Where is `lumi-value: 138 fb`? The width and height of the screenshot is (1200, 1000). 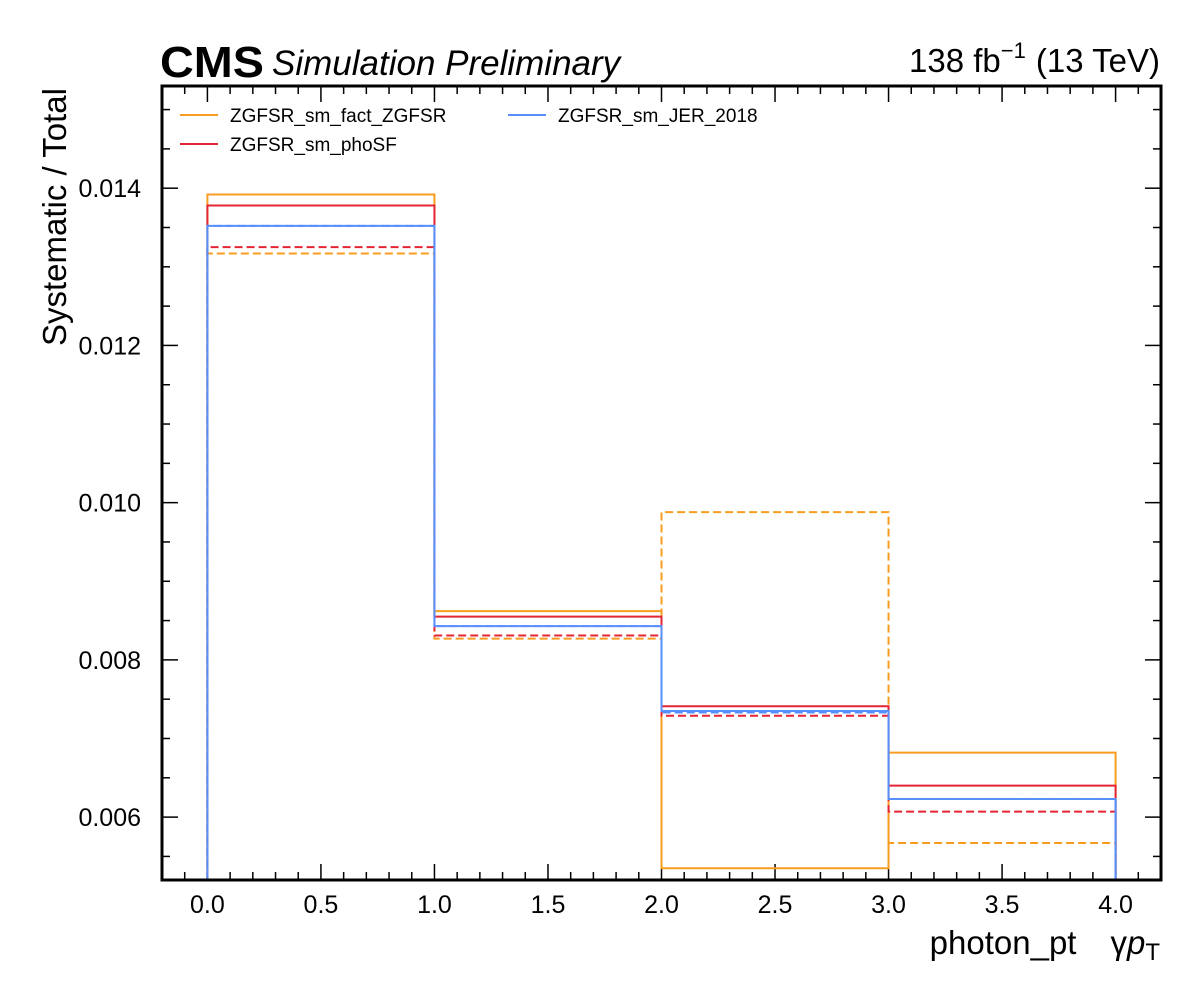
lumi-value: 138 fb is located at coordinates (955, 60).